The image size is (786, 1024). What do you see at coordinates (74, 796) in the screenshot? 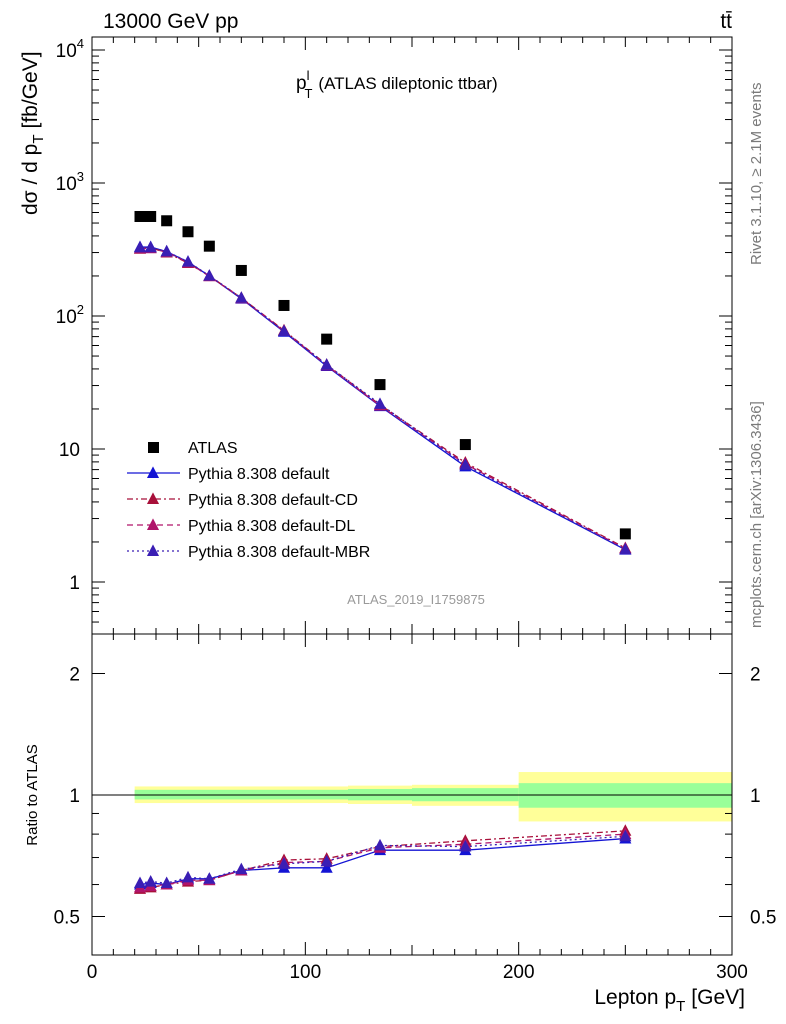
I see `ratio-y-tick-label: 1` at bounding box center [74, 796].